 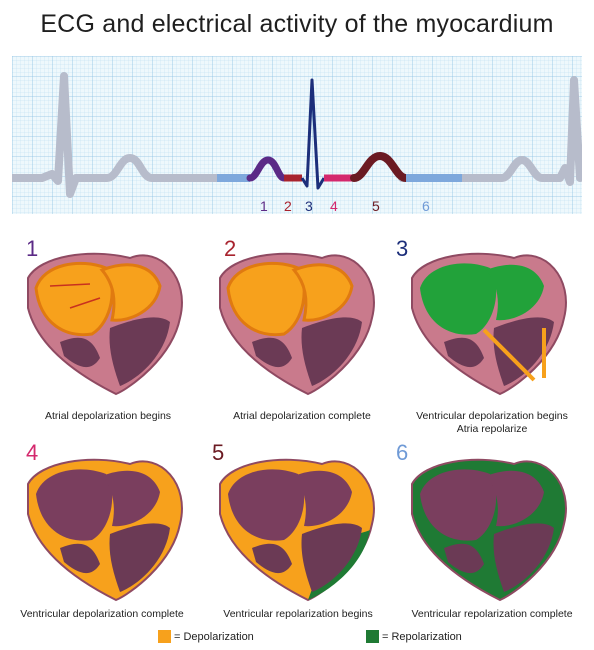 What do you see at coordinates (492, 614) in the screenshot?
I see `caption-panel-6: Ventricular repolarization complete` at bounding box center [492, 614].